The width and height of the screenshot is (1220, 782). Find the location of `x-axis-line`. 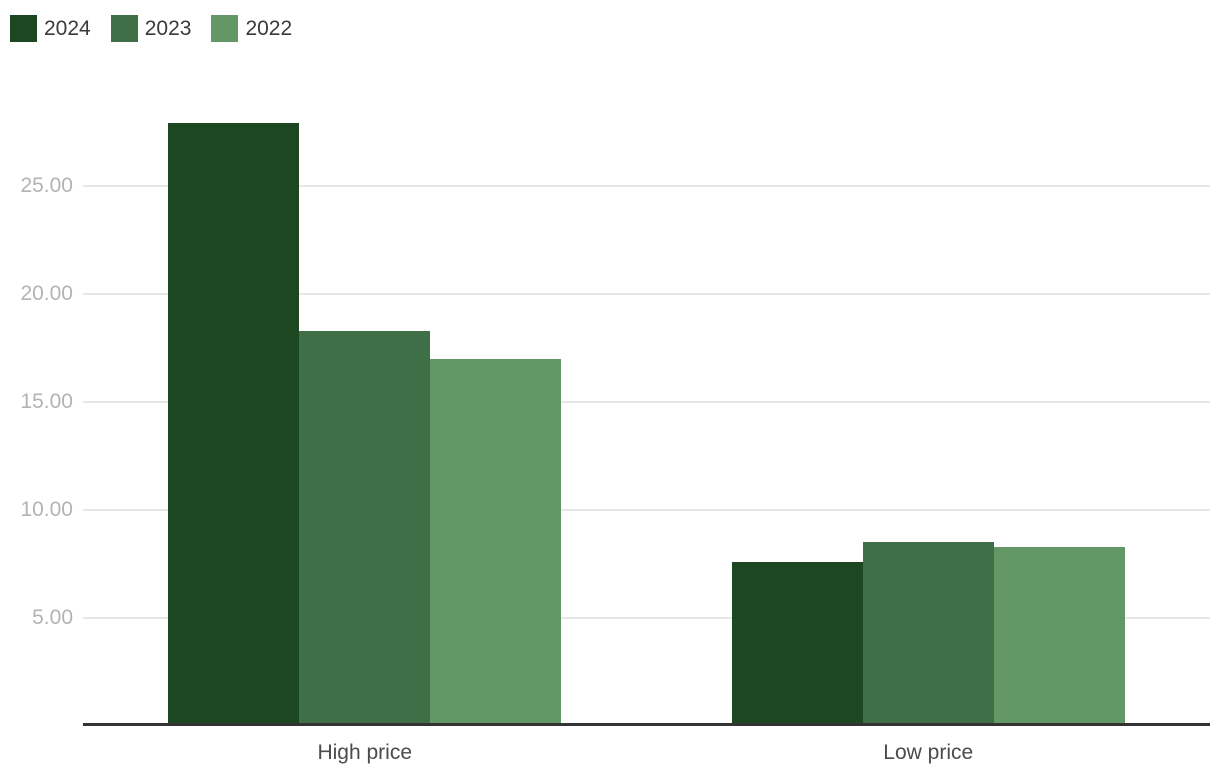

x-axis-line is located at coordinates (646, 724).